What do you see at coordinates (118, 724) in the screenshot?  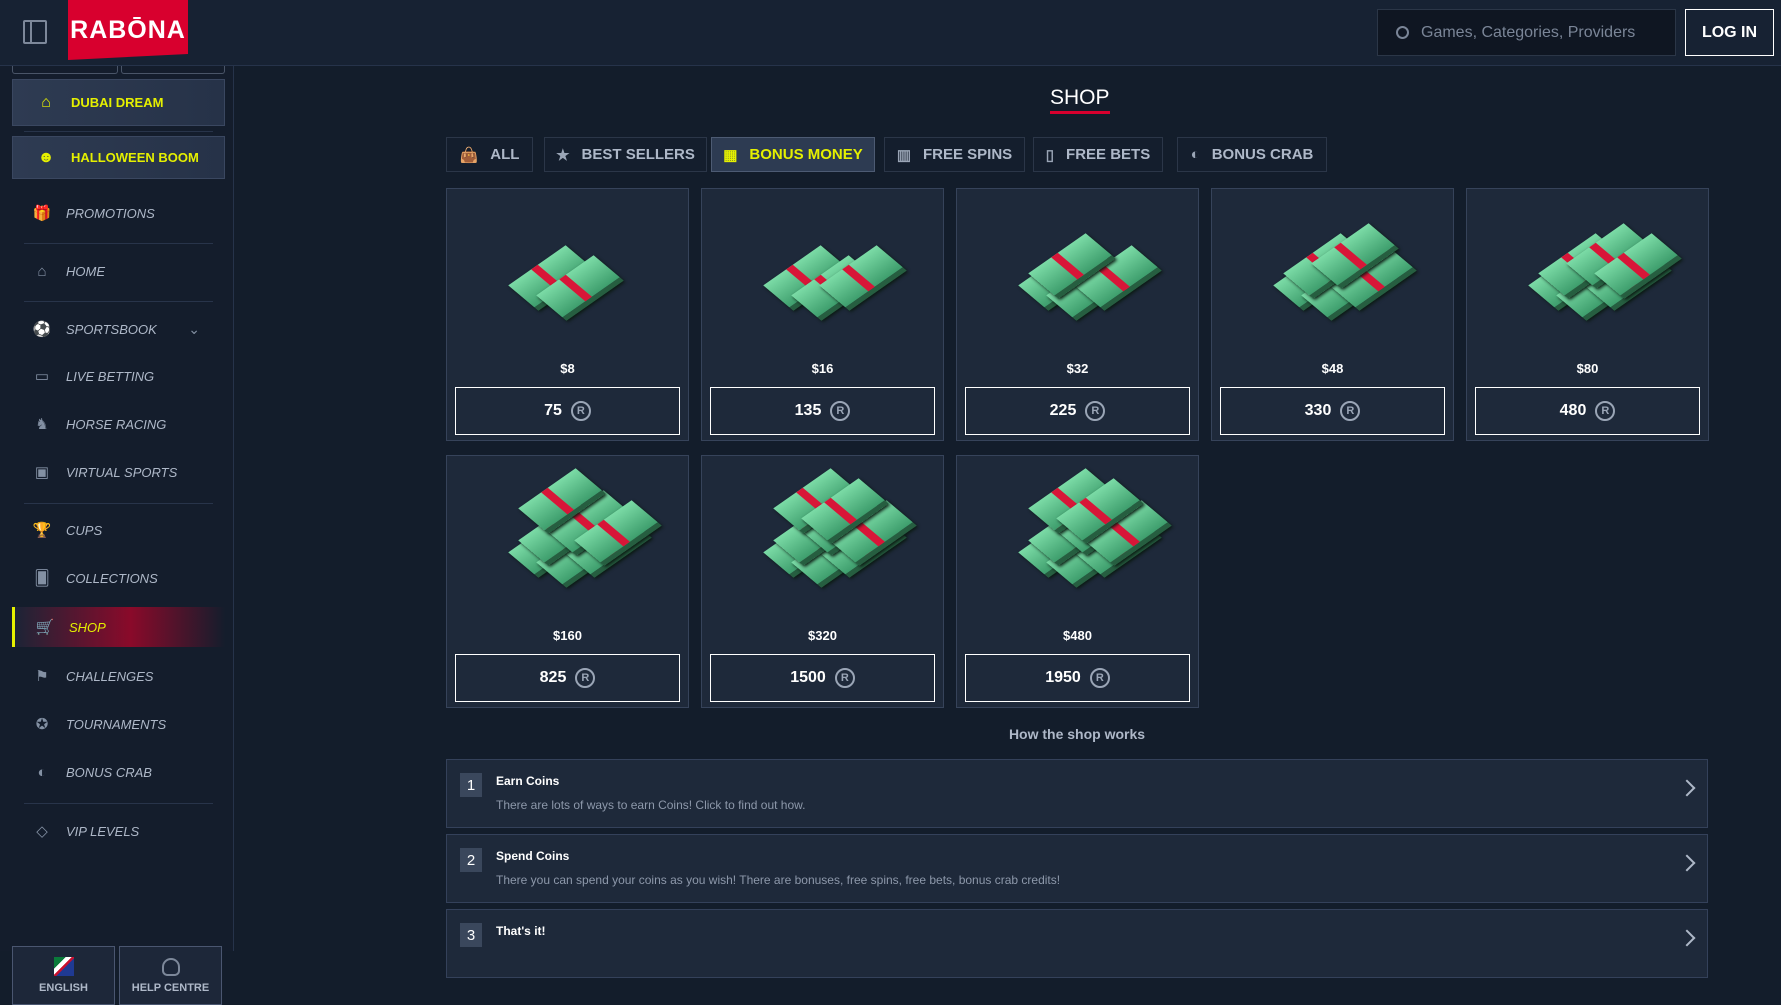 I see `sidebar-item-tournaments: ✪ TOURNAMENTS` at bounding box center [118, 724].